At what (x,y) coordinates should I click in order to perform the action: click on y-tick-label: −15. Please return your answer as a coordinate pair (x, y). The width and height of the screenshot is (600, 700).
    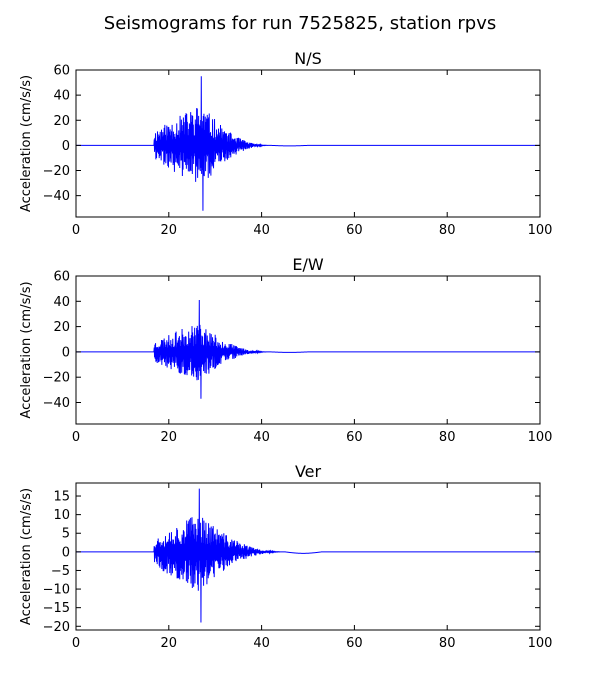
    Looking at the image, I should click on (56, 608).